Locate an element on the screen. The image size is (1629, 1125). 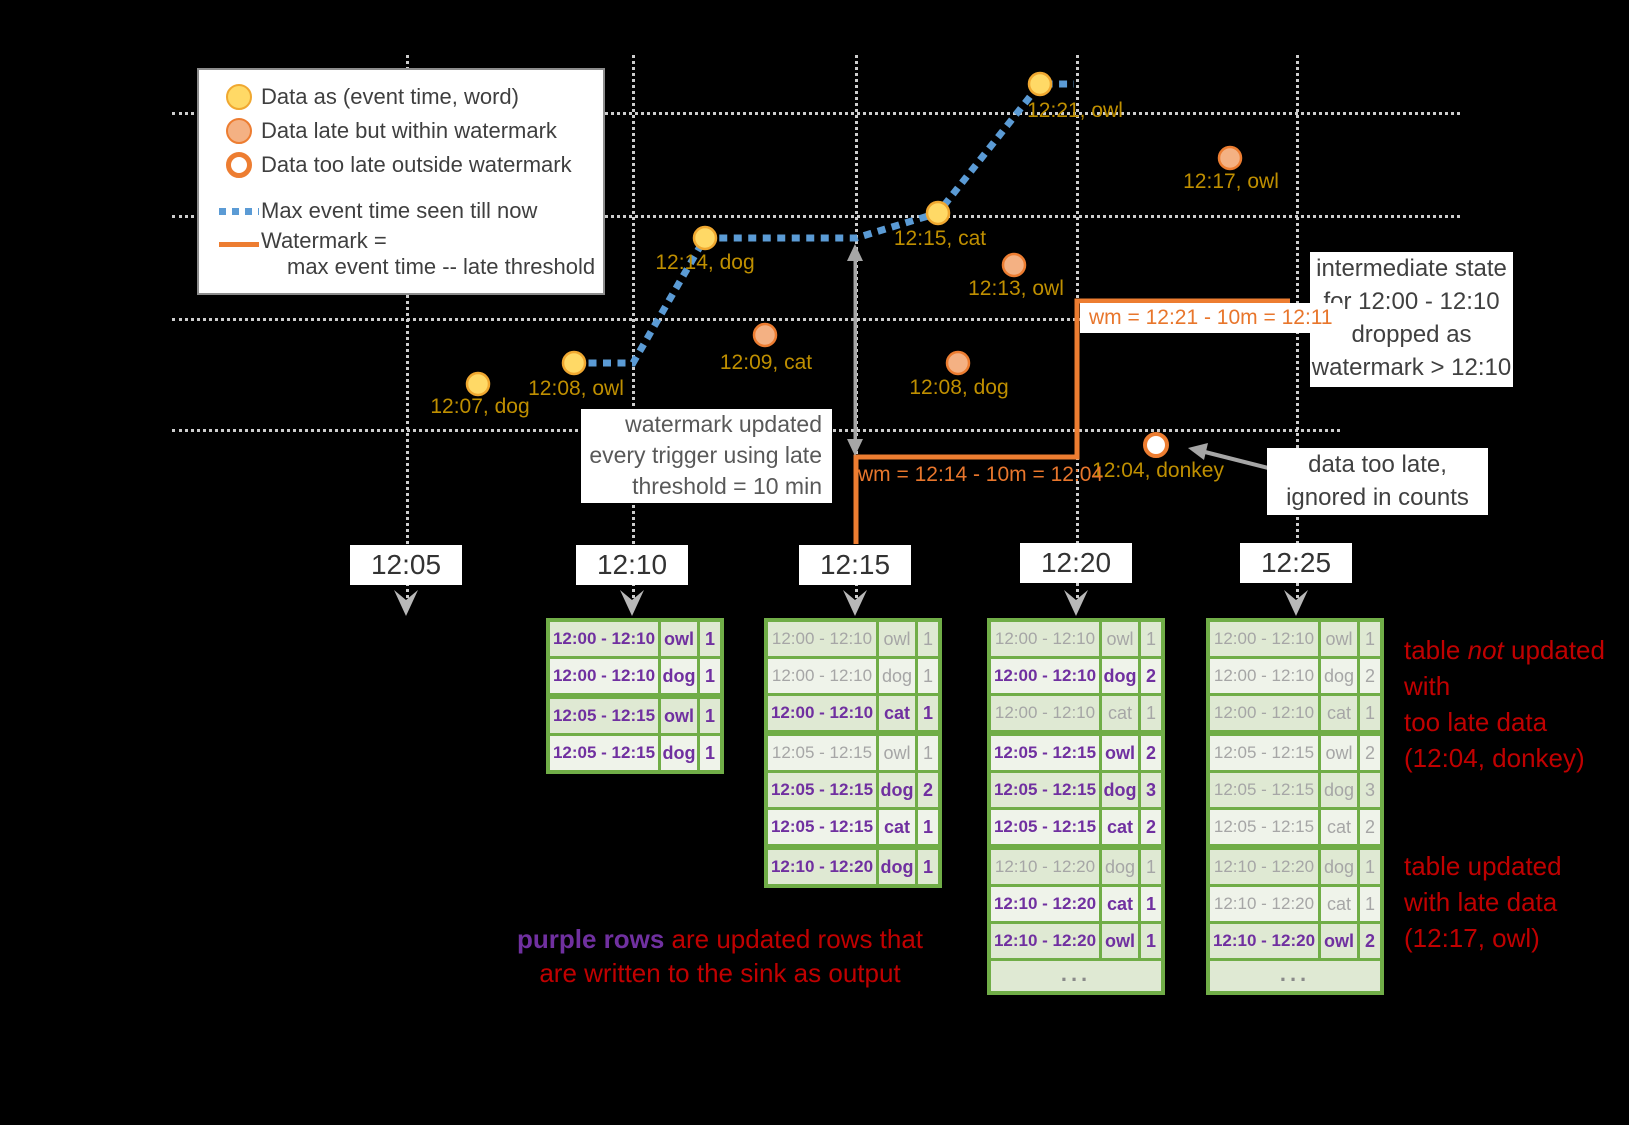
legend-item: Max event time seen till now is located at coordinates (410, 211).